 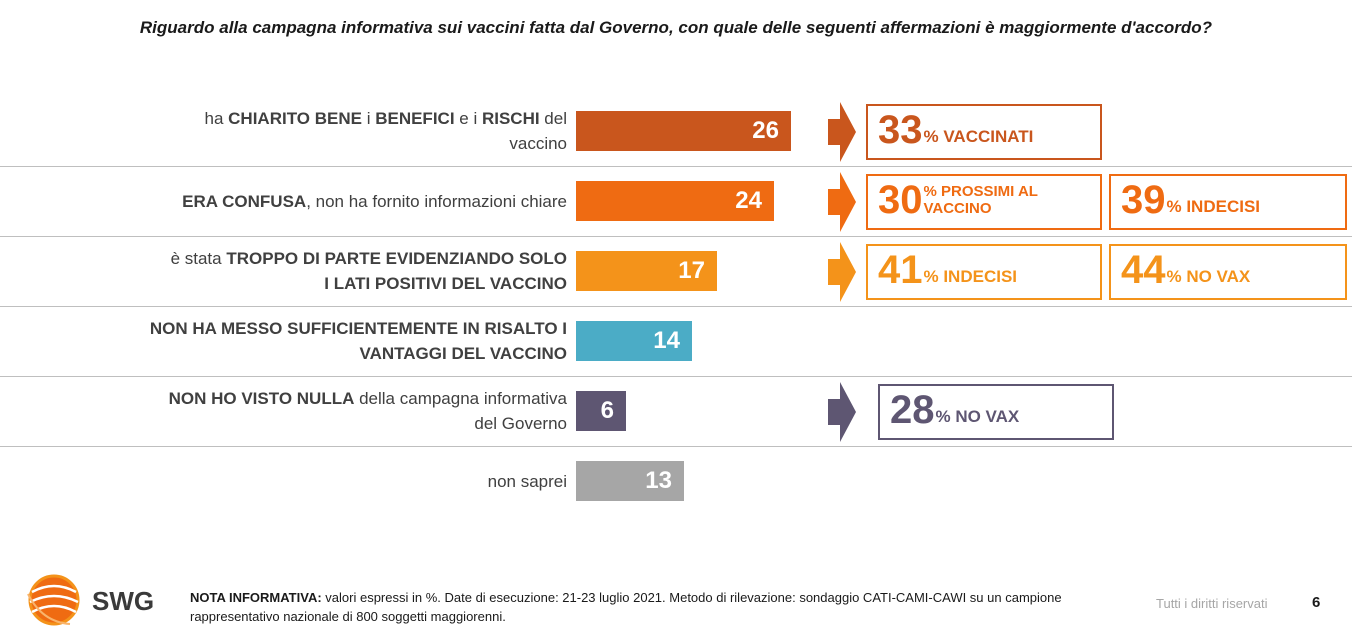 I want to click on bar-value-label: 17, so click(x=691, y=270).